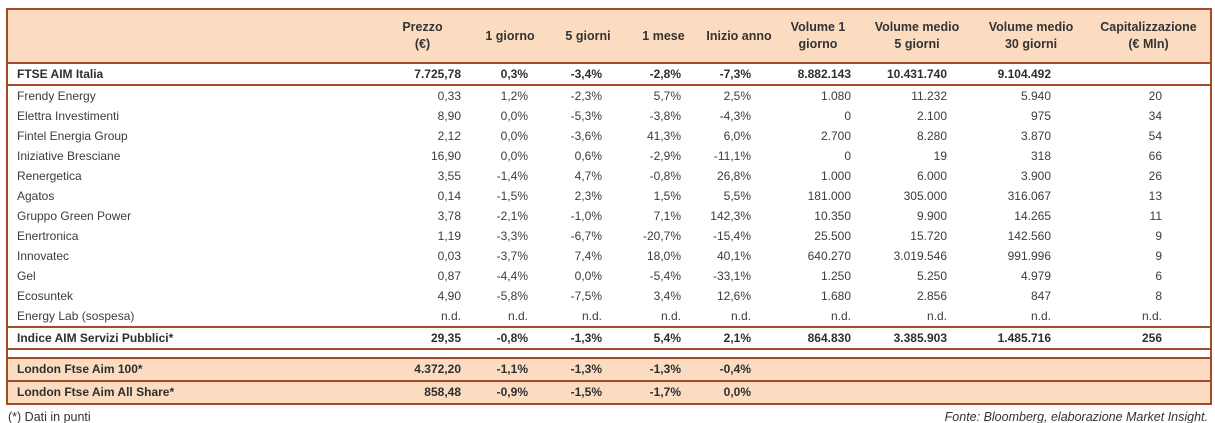 The width and height of the screenshot is (1215, 423). What do you see at coordinates (449, 96) in the screenshot?
I see `cell: 0,33` at bounding box center [449, 96].